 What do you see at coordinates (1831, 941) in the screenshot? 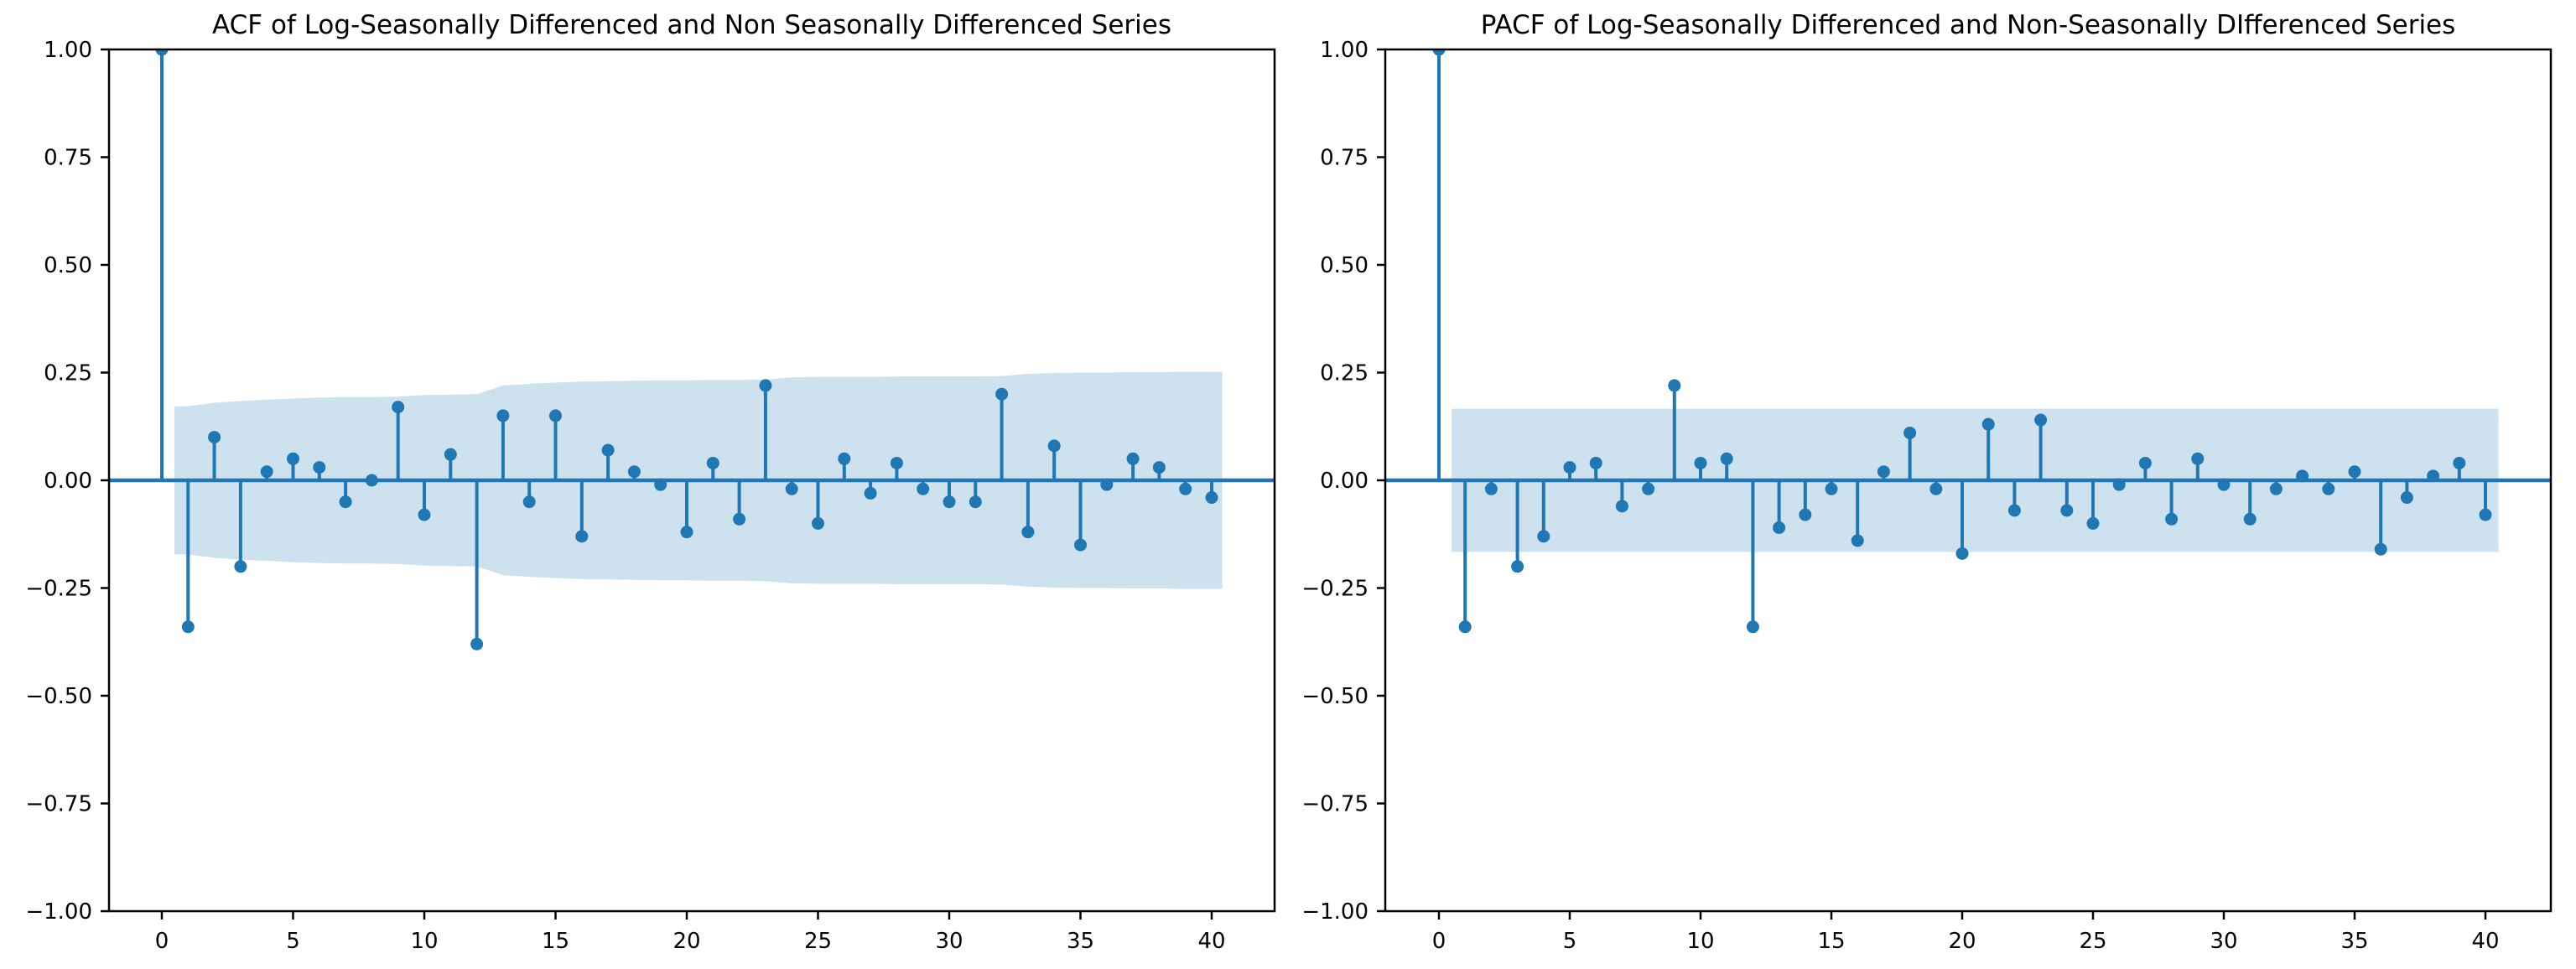
I see `x-tick-label: 15` at bounding box center [1831, 941].